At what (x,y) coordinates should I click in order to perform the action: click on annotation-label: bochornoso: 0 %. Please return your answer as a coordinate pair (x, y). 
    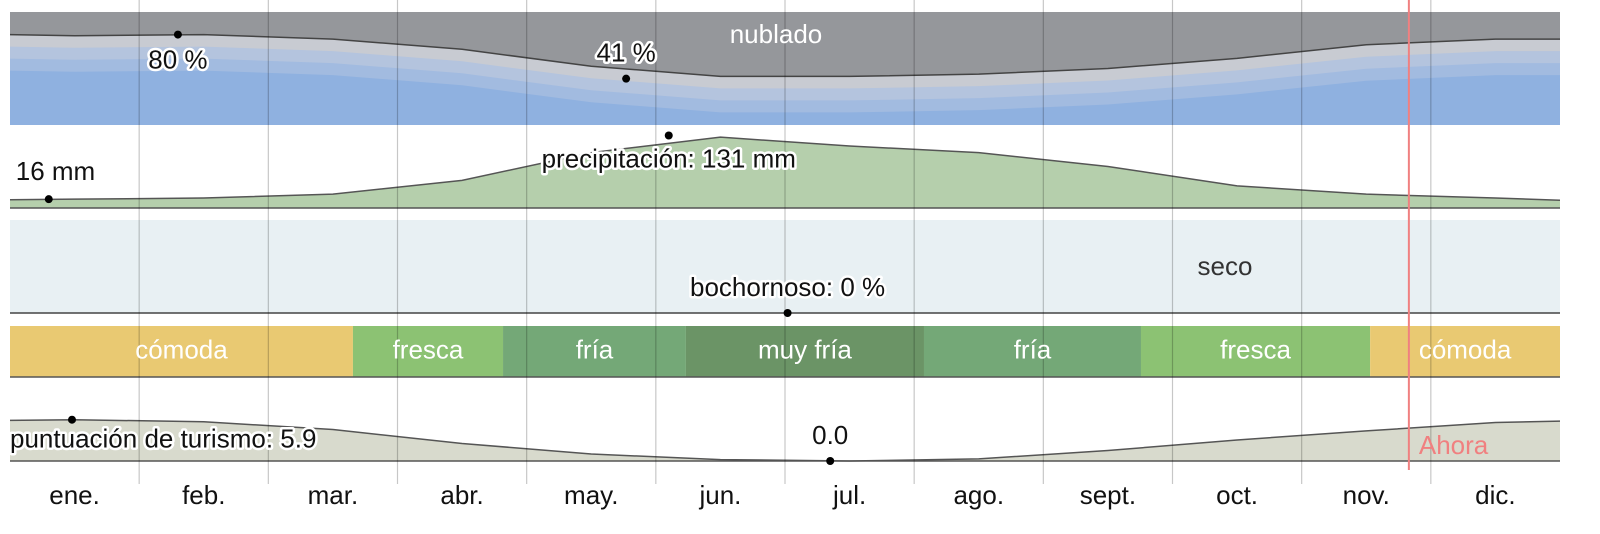
    Looking at the image, I should click on (787, 287).